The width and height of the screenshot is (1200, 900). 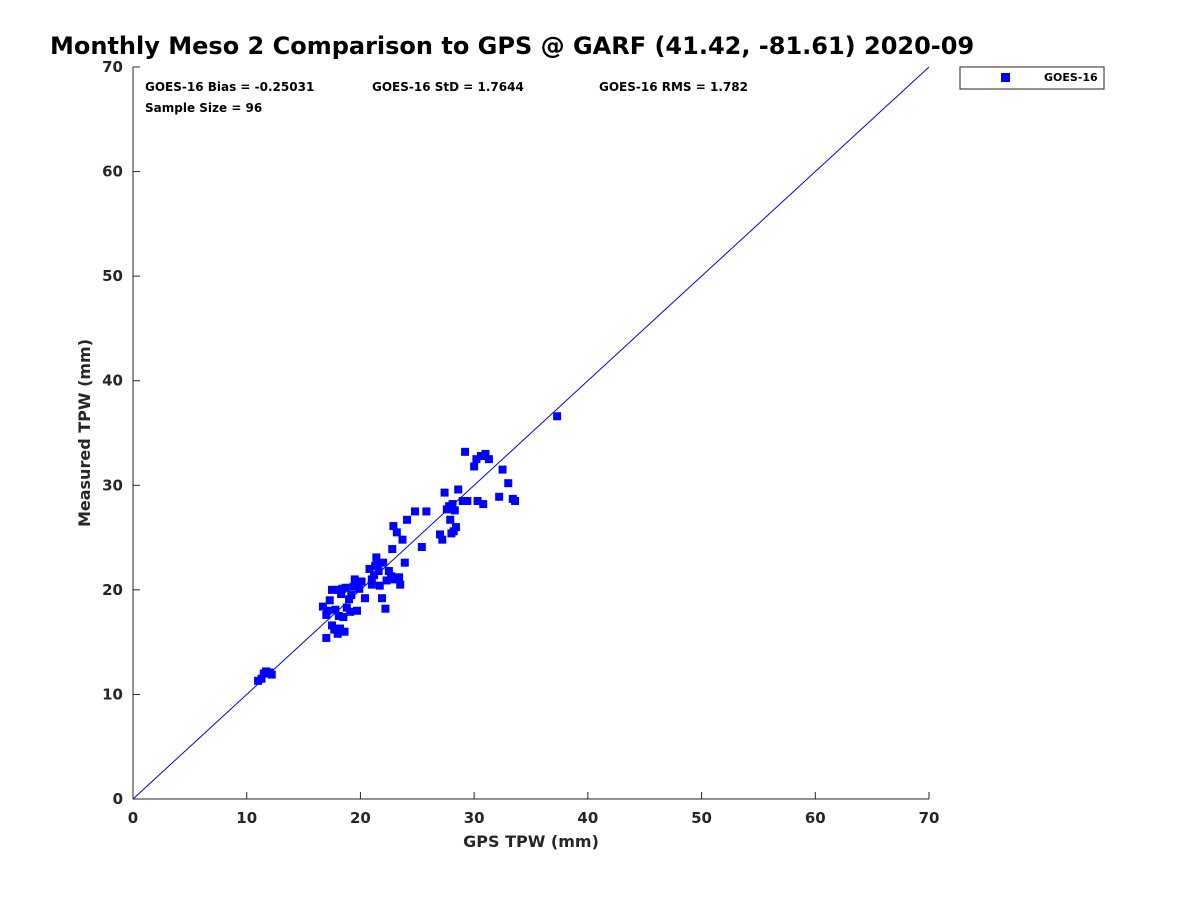 I want to click on x-tick-label: 40, so click(x=587, y=818).